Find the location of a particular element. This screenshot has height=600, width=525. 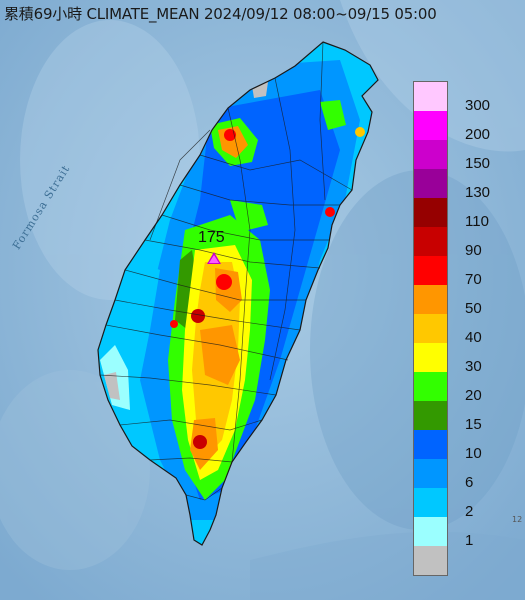

rain-core-70mm-east is located at coordinates (330, 212).